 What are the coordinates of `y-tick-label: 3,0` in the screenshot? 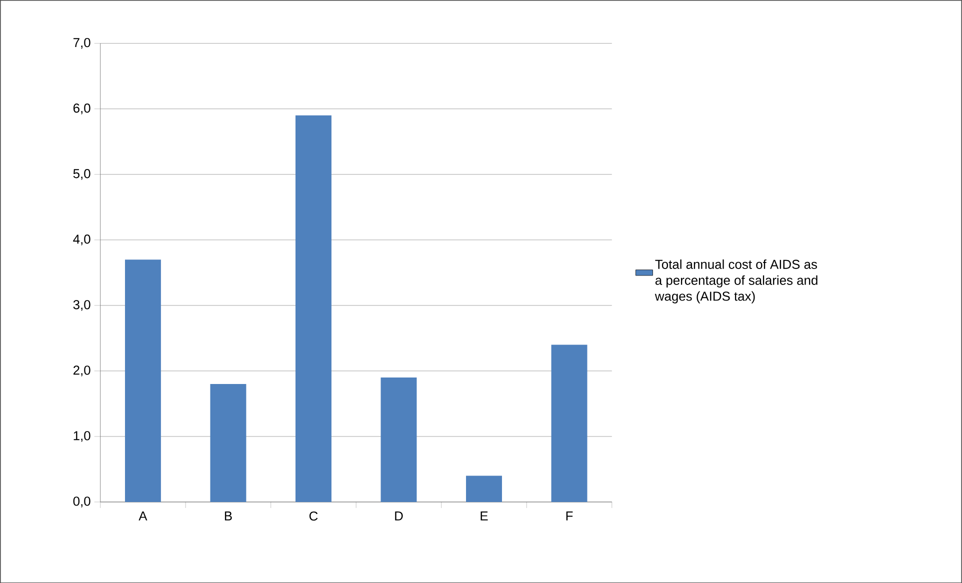 It's located at (81, 305).